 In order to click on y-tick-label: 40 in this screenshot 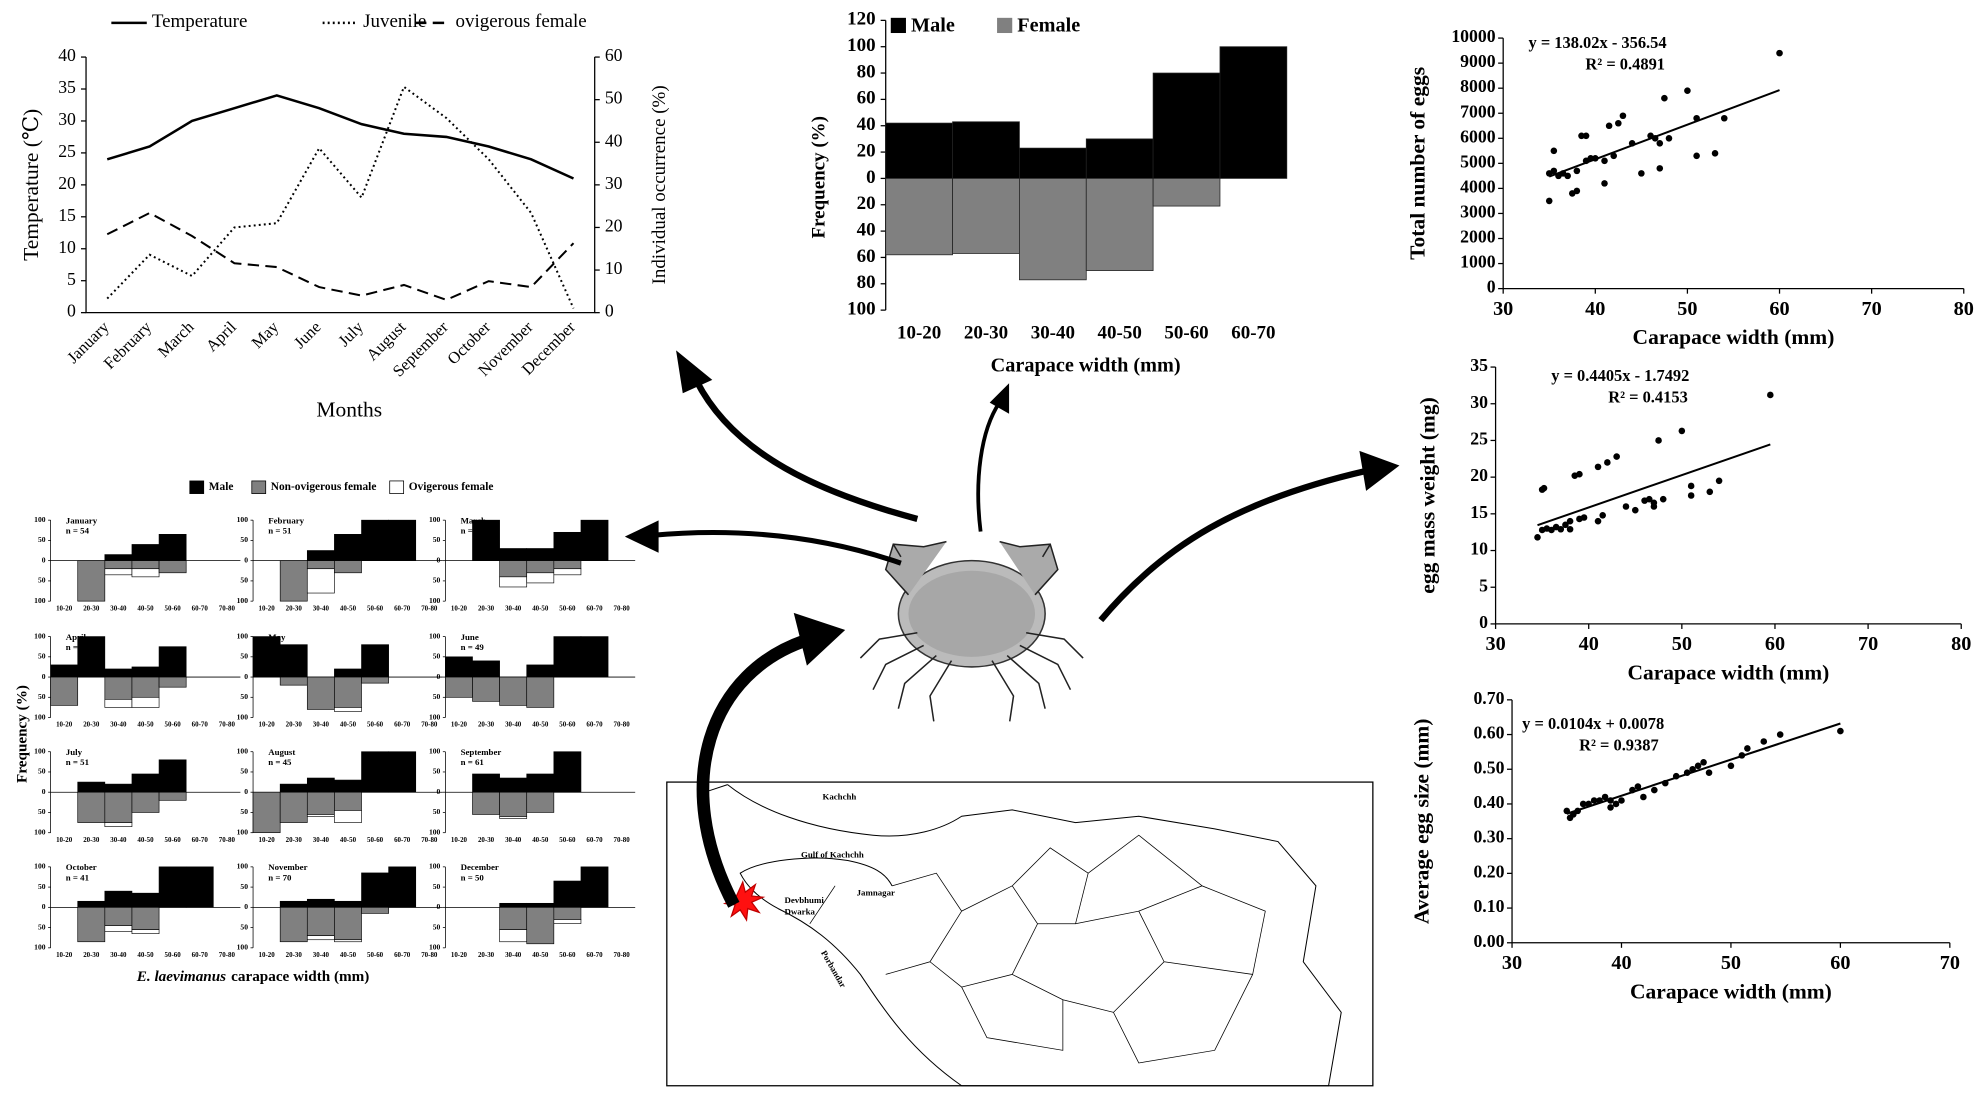, I will do `click(67, 55)`.